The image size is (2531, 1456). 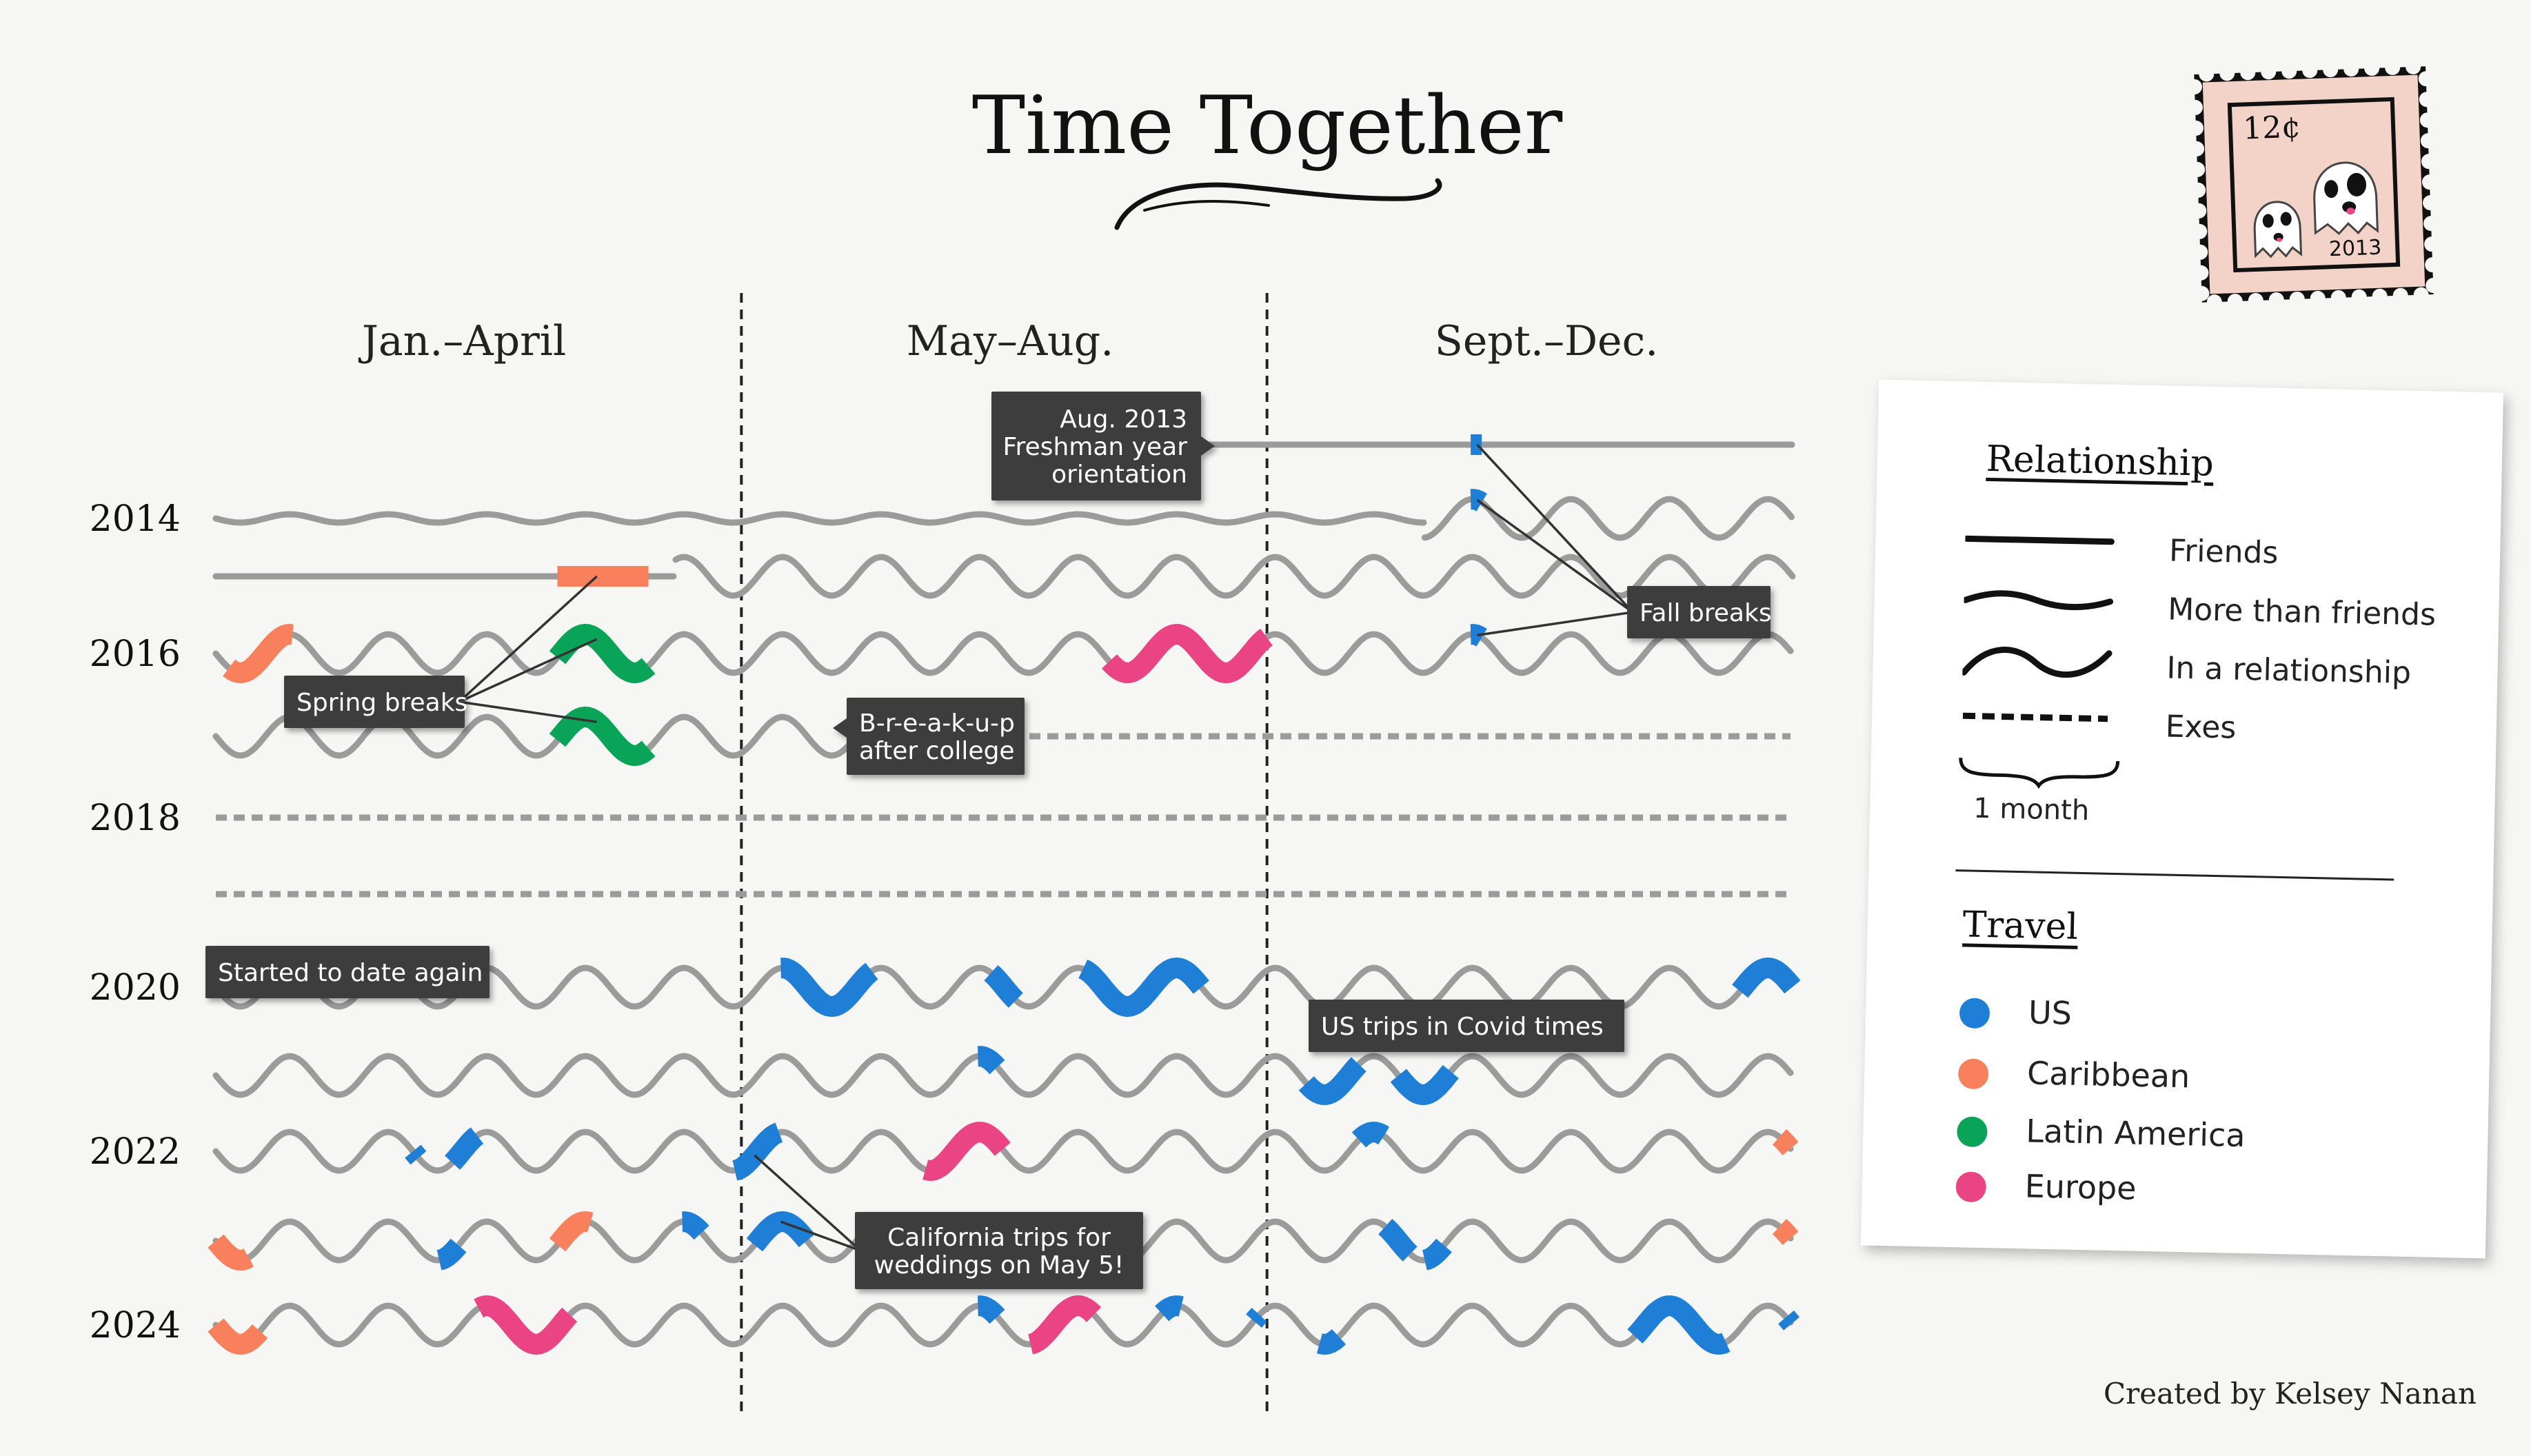 What do you see at coordinates (381, 703) in the screenshot?
I see `annotation-text: Spring breaks` at bounding box center [381, 703].